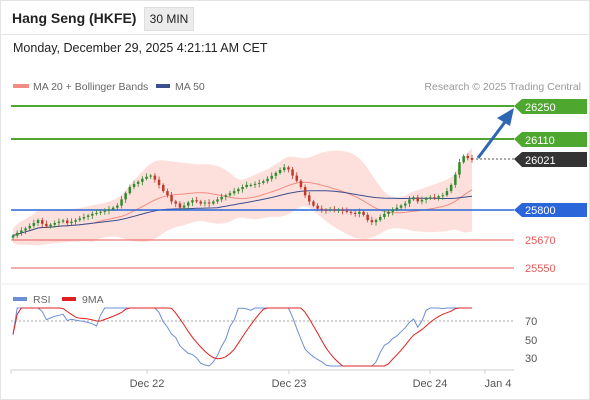 The height and width of the screenshot is (400, 590). What do you see at coordinates (540, 241) in the screenshot?
I see `tag-25670-label: 25670` at bounding box center [540, 241].